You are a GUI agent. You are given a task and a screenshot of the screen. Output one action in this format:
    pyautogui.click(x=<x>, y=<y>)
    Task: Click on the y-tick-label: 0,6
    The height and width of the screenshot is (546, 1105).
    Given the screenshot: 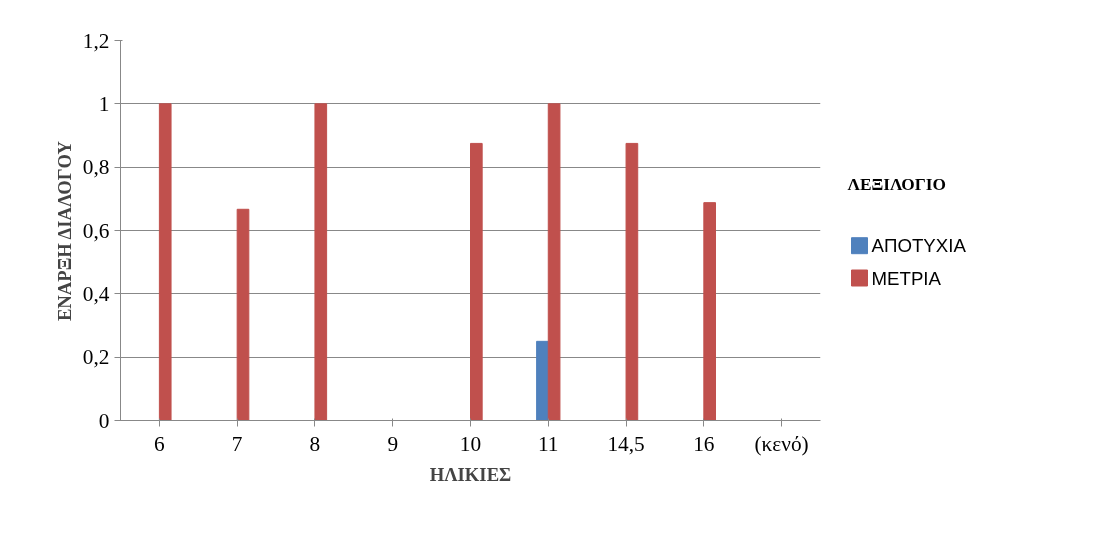 What is the action you would take?
    pyautogui.click(x=96, y=230)
    